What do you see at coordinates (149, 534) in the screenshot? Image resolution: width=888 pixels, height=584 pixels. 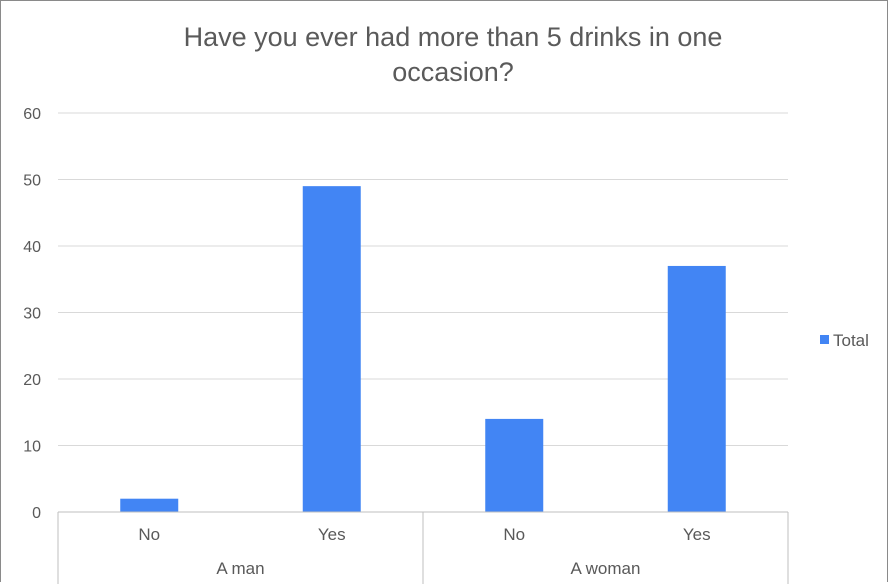 I see `x-category-label-0: No` at bounding box center [149, 534].